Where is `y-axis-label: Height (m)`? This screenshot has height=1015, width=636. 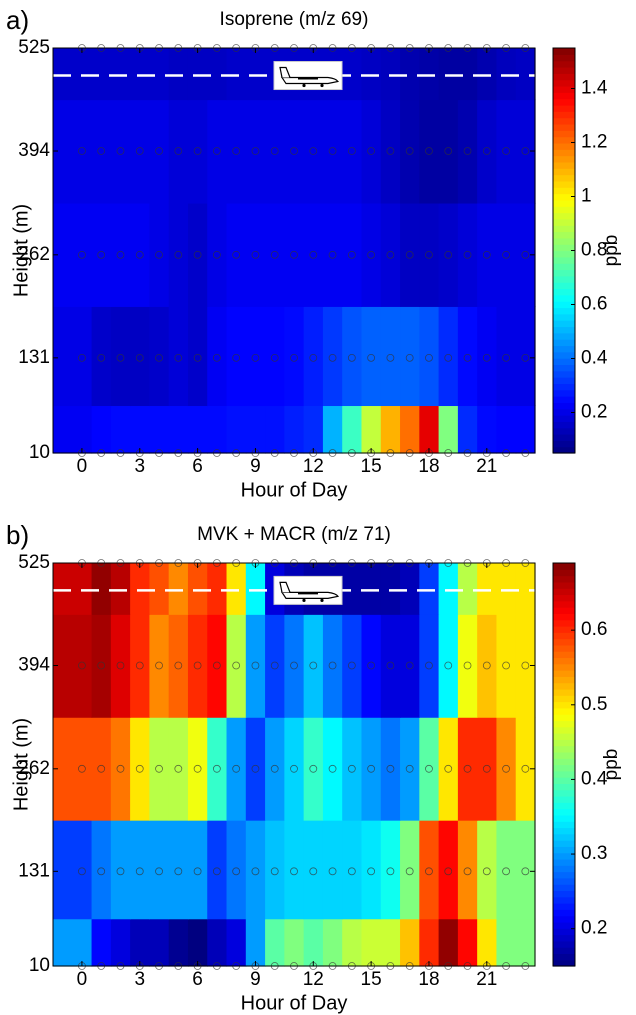
y-axis-label: Height (m) is located at coordinates (21, 250).